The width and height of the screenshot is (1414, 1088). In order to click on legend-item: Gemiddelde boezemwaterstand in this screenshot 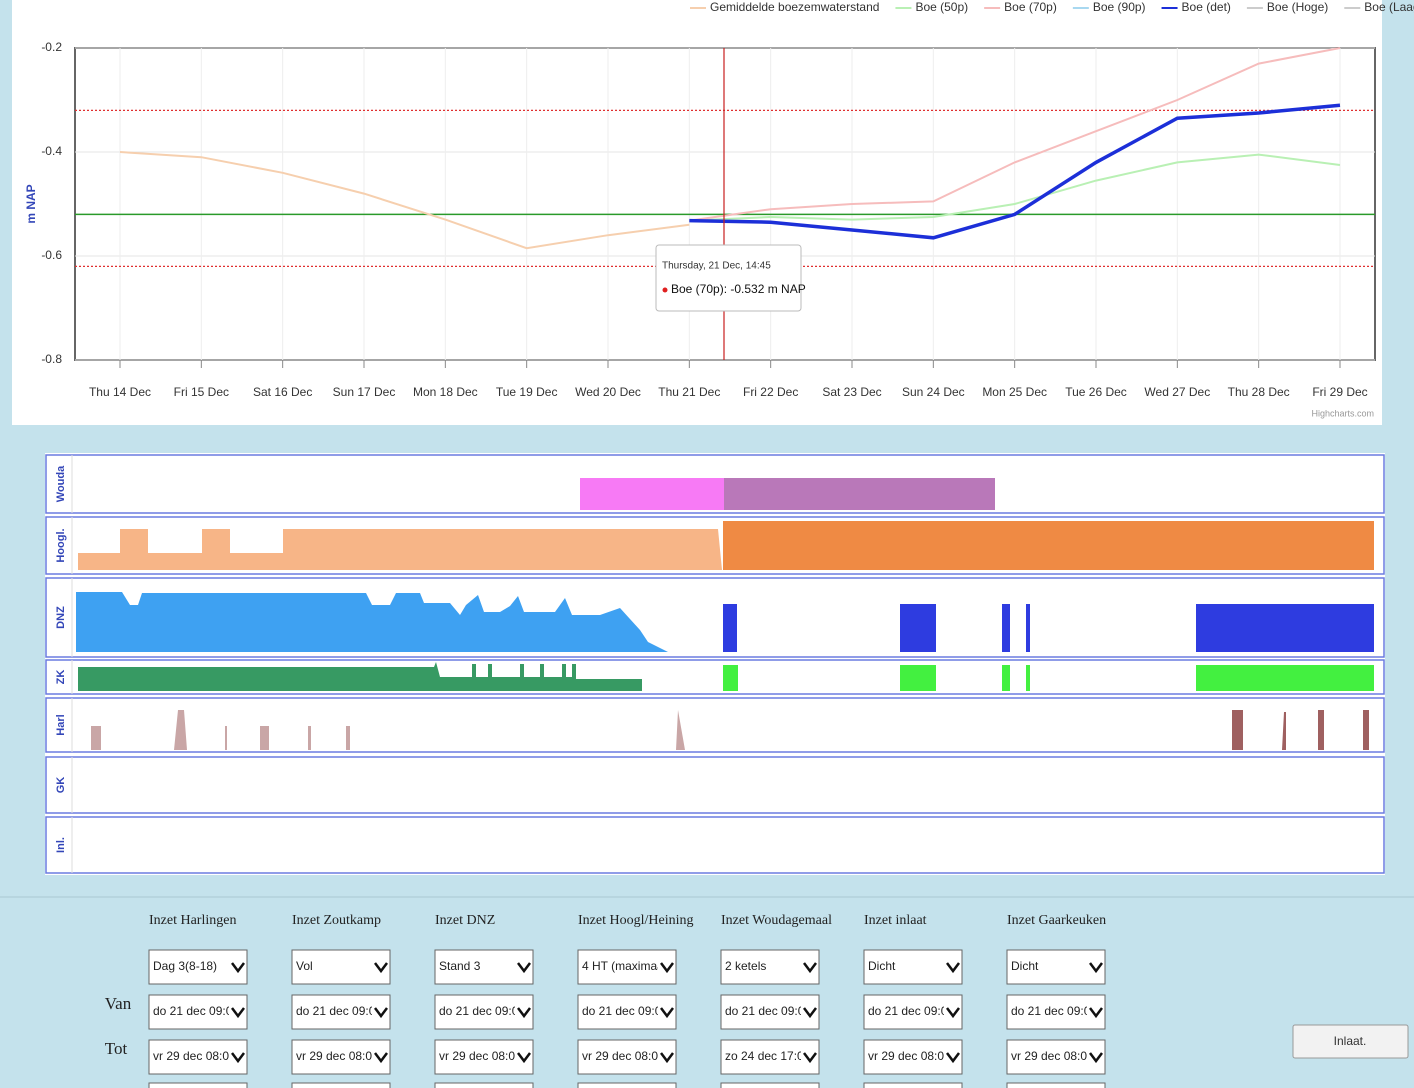, I will do `click(794, 7)`.